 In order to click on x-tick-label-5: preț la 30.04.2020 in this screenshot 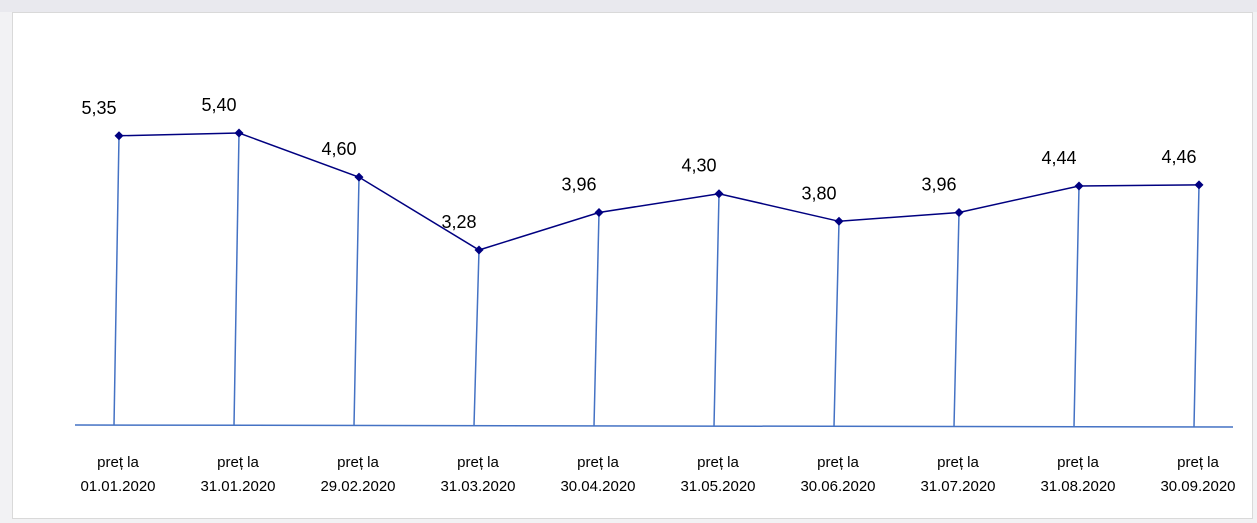, I will do `click(597, 474)`.